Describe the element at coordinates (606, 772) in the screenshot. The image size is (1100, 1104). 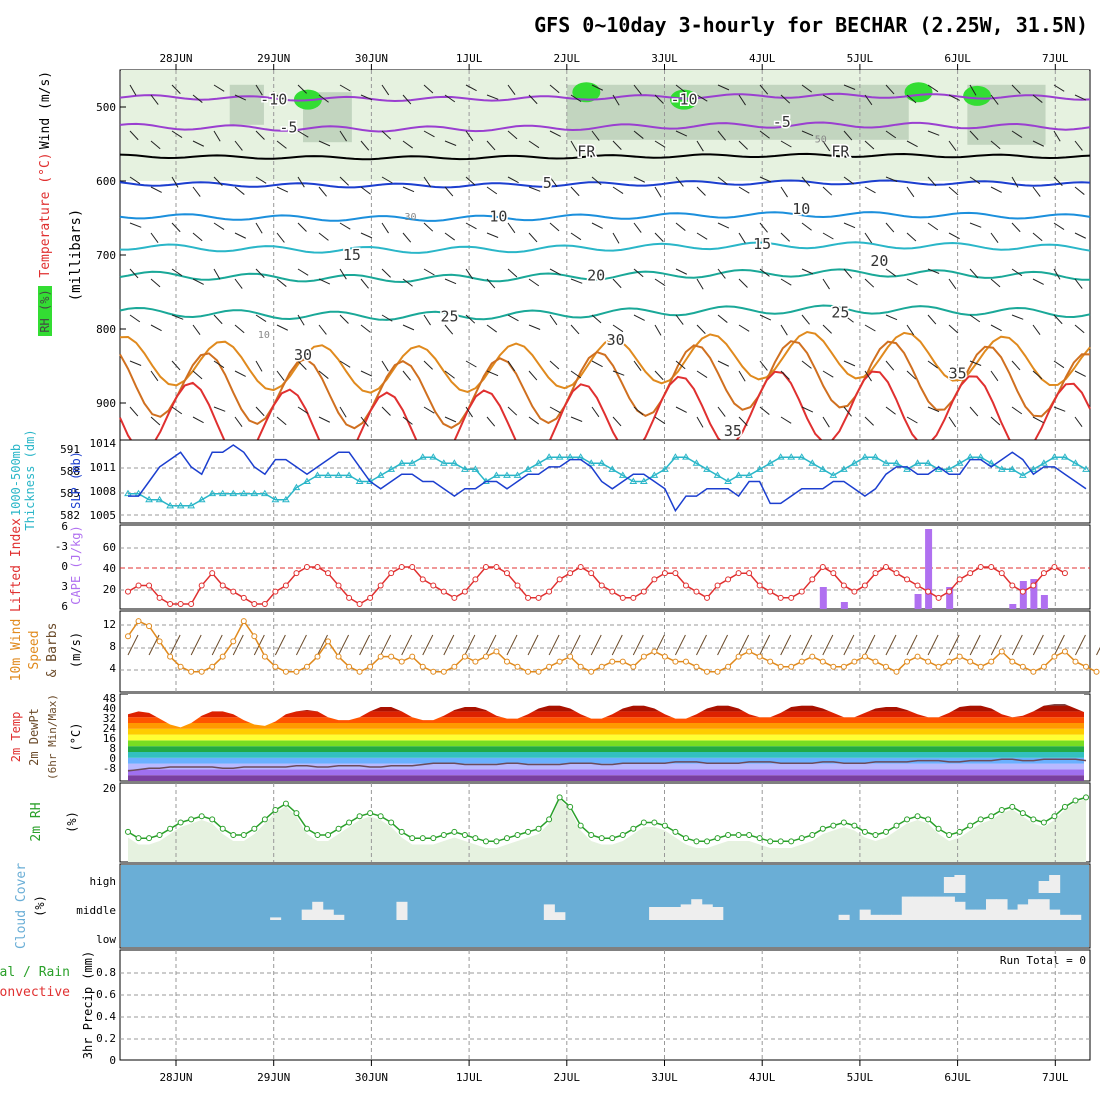
I see `temp-band` at that location.